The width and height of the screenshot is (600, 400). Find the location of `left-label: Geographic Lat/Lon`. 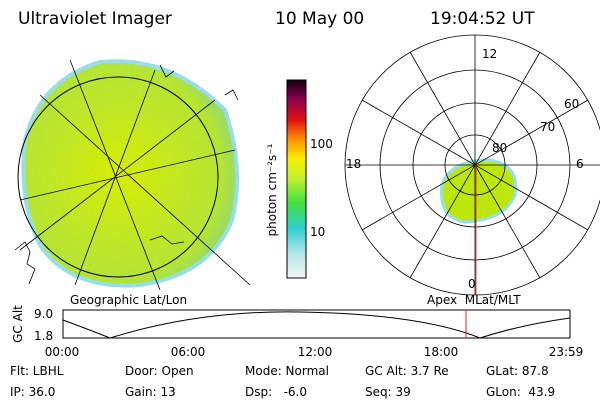

left-label: Geographic Lat/Lon is located at coordinates (128, 300).